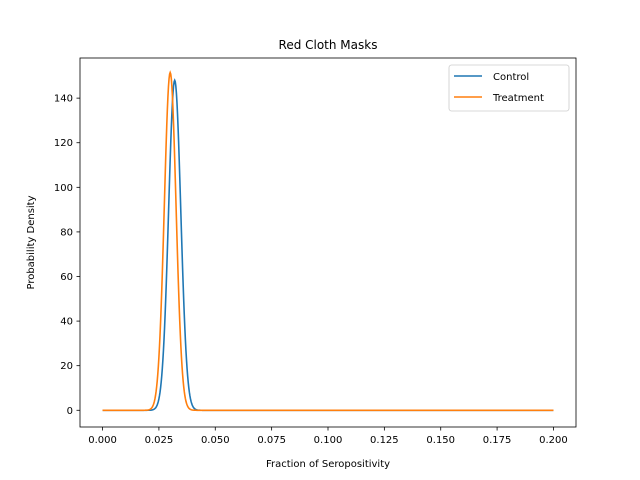  I want to click on x-tick-label: 0.150, so click(440, 440).